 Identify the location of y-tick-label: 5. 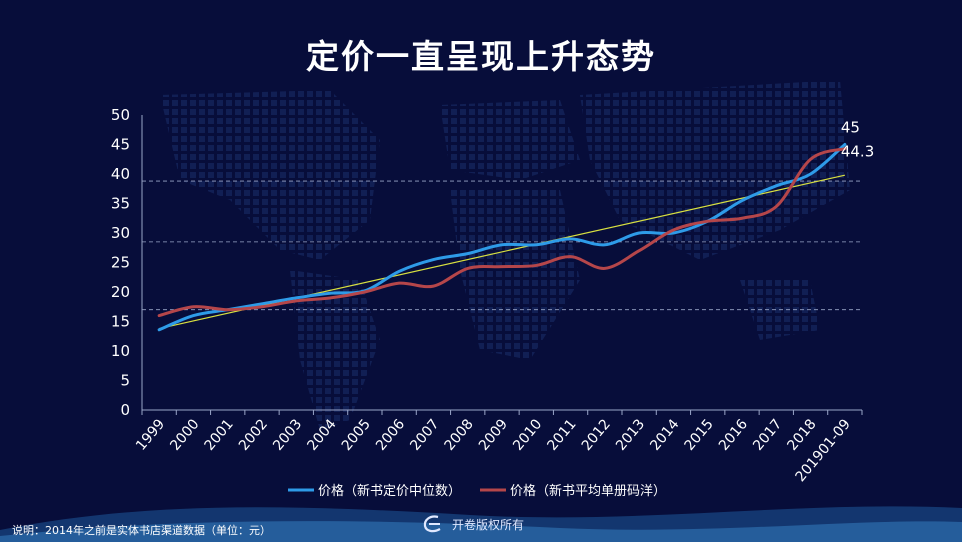
(125, 381).